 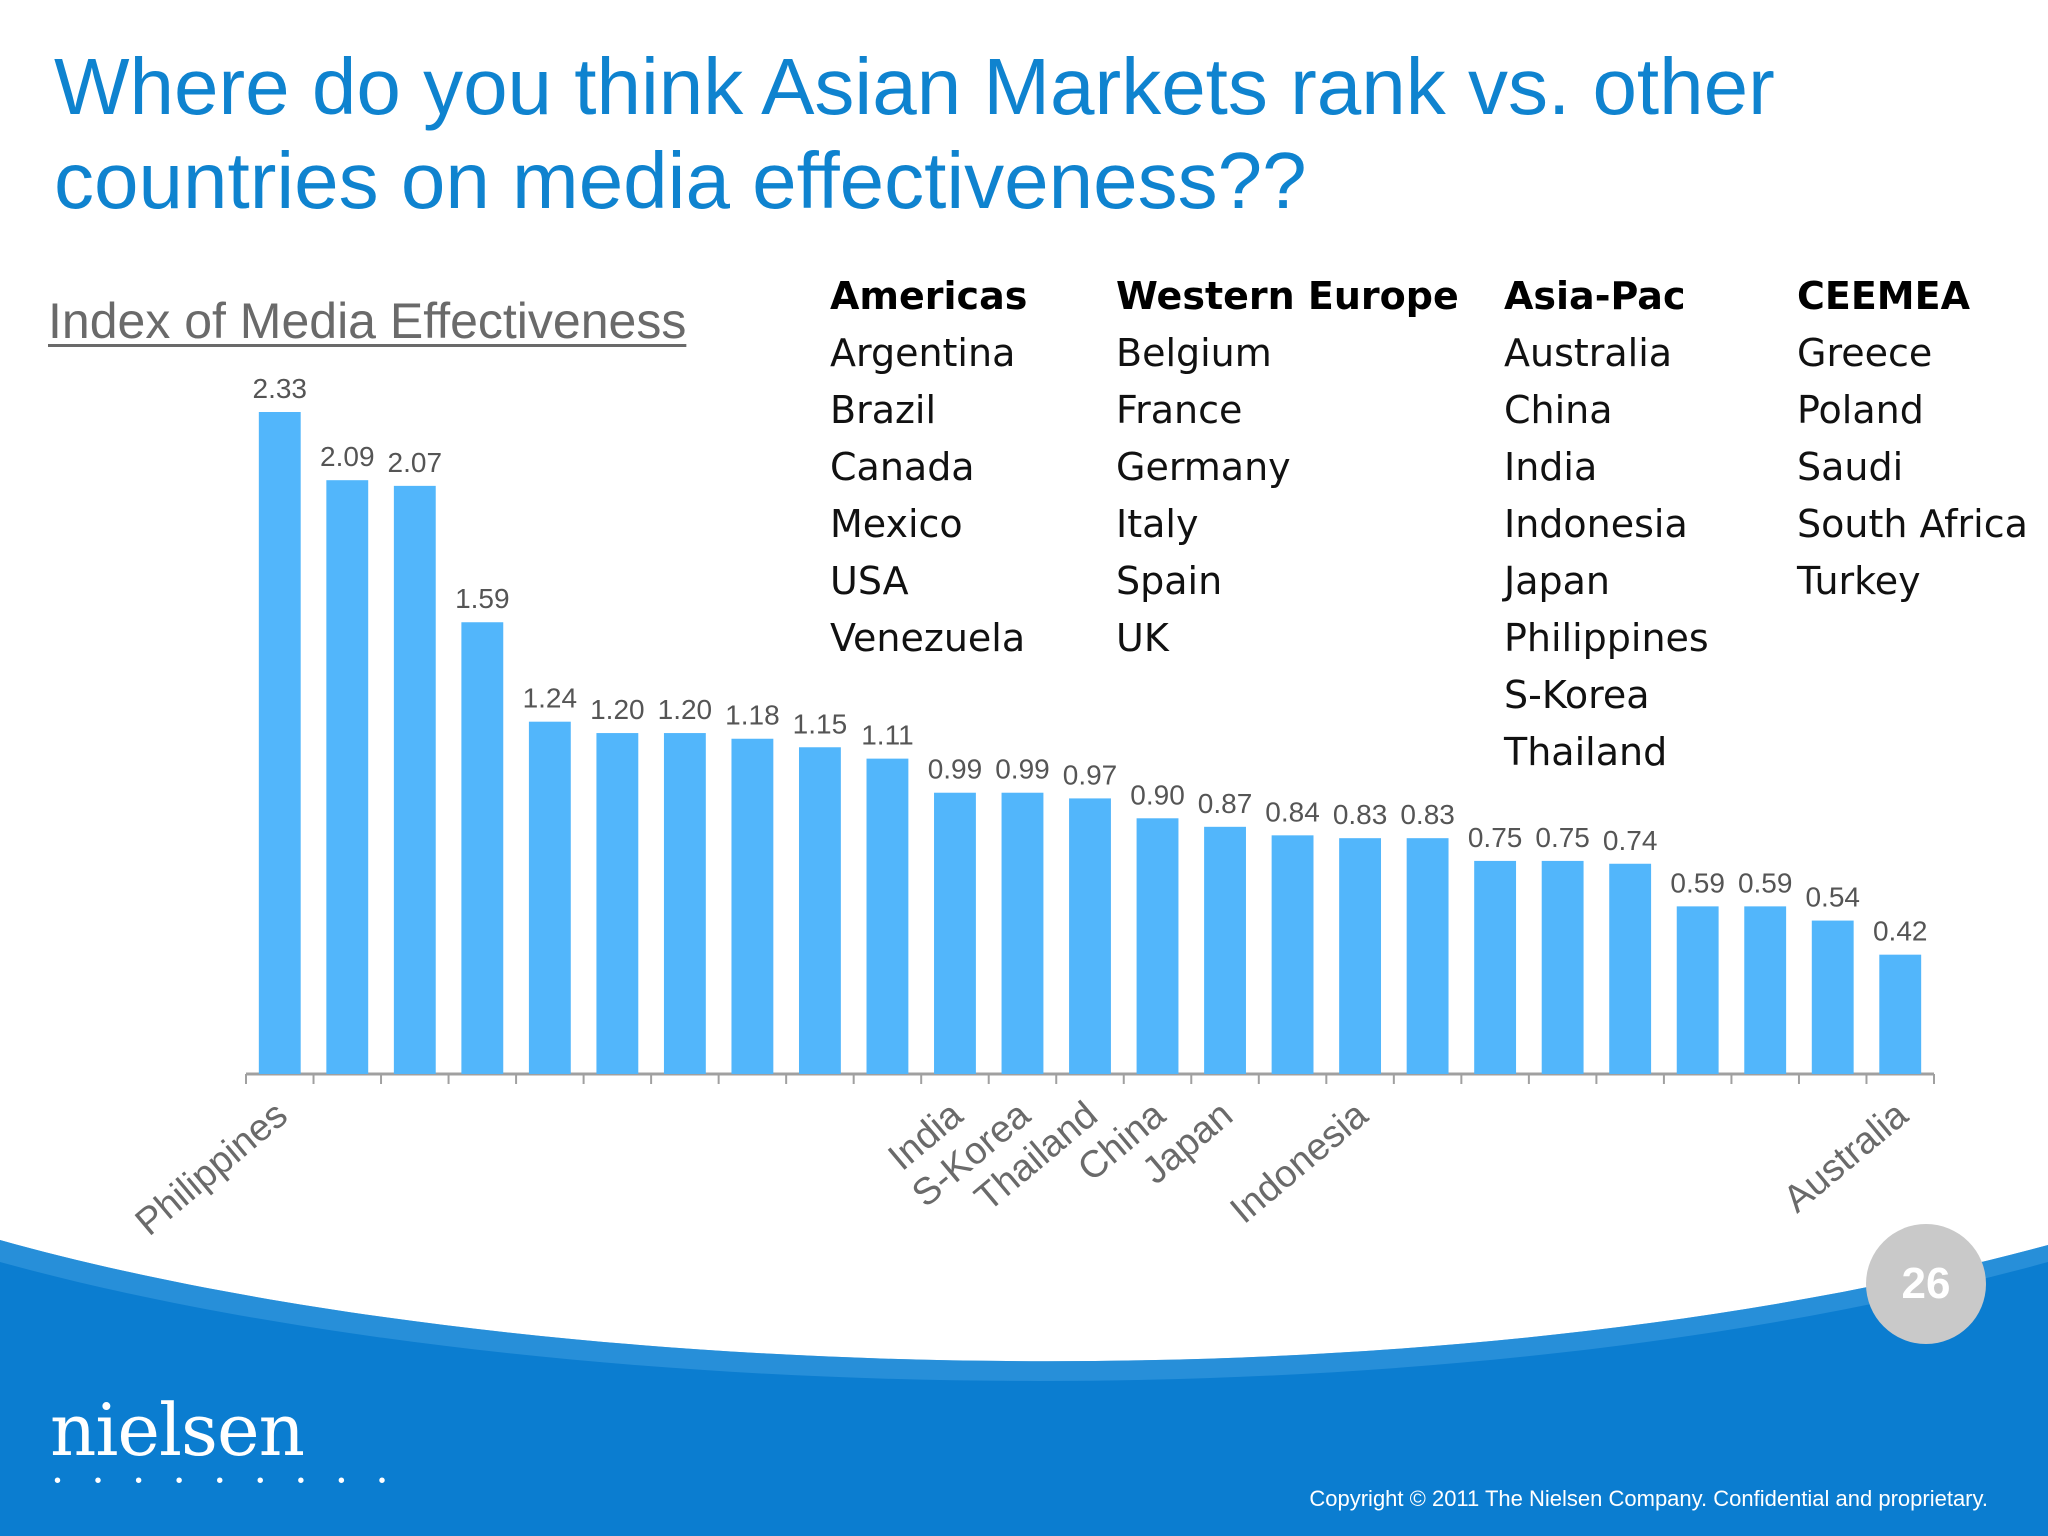 I want to click on region-country: Japan, so click(x=1557, y=581).